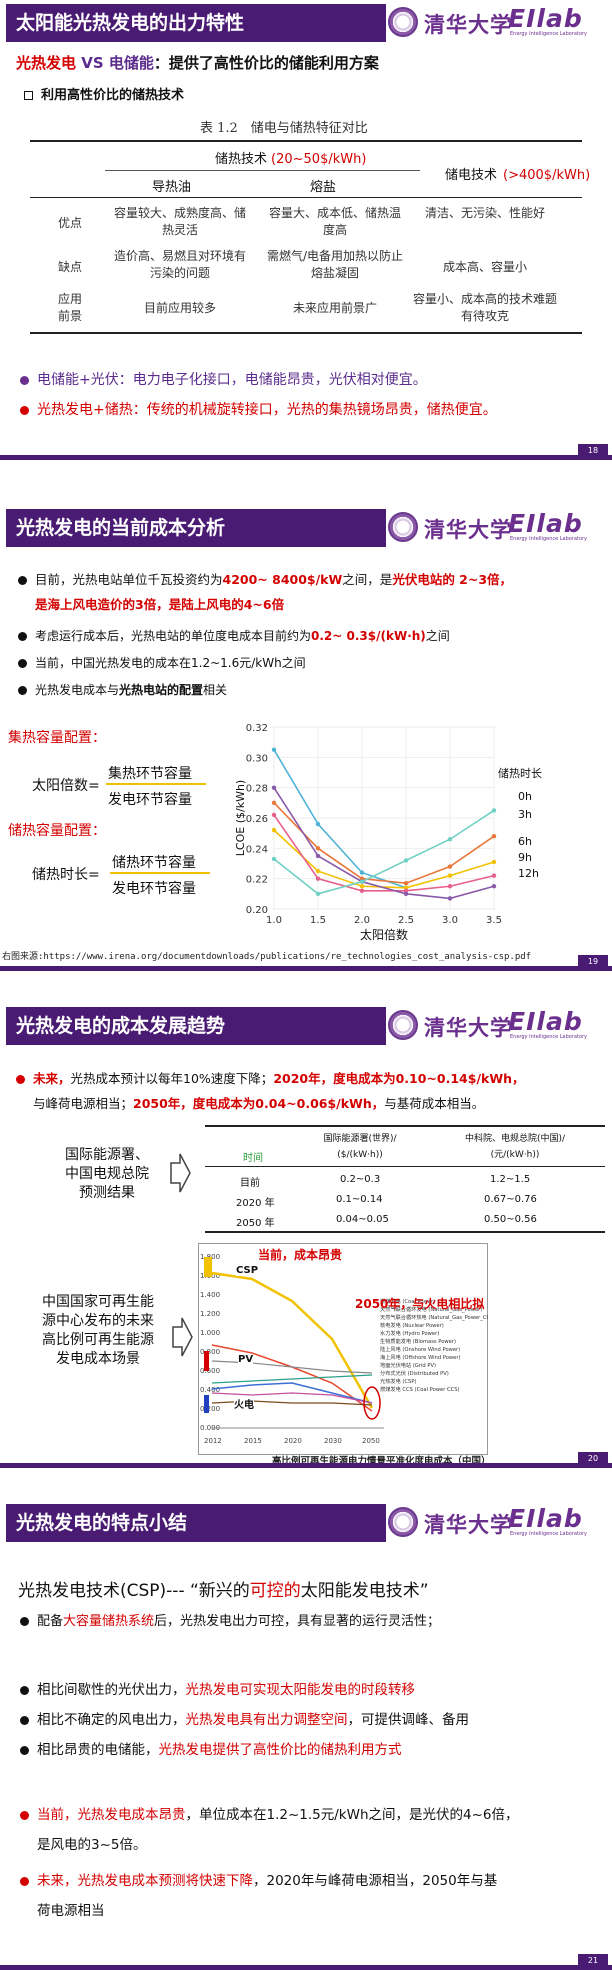 Image resolution: width=612 pixels, height=1970 pixels. What do you see at coordinates (333, 1441) in the screenshot?
I see `x-tick: 2030` at bounding box center [333, 1441].